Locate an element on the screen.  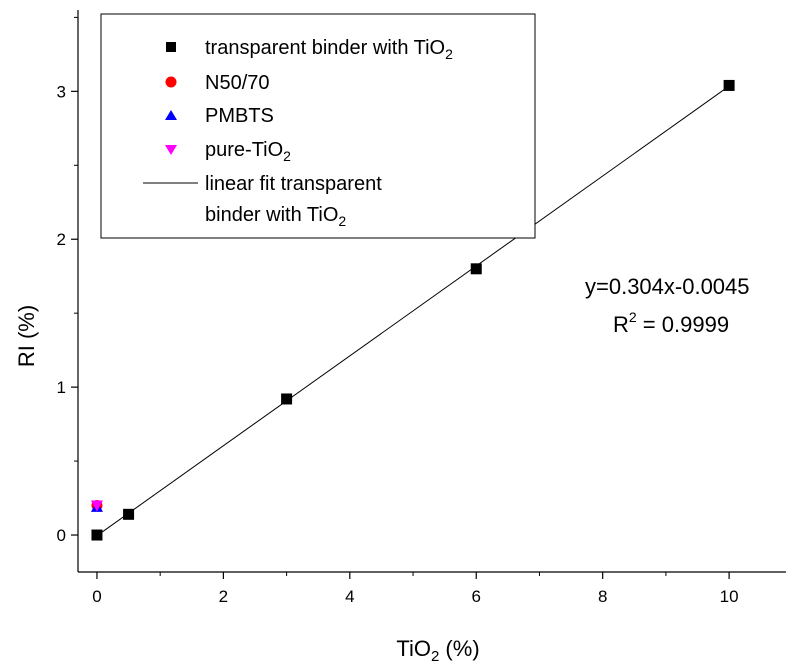
x-tick-label: 10 is located at coordinates (729, 596).